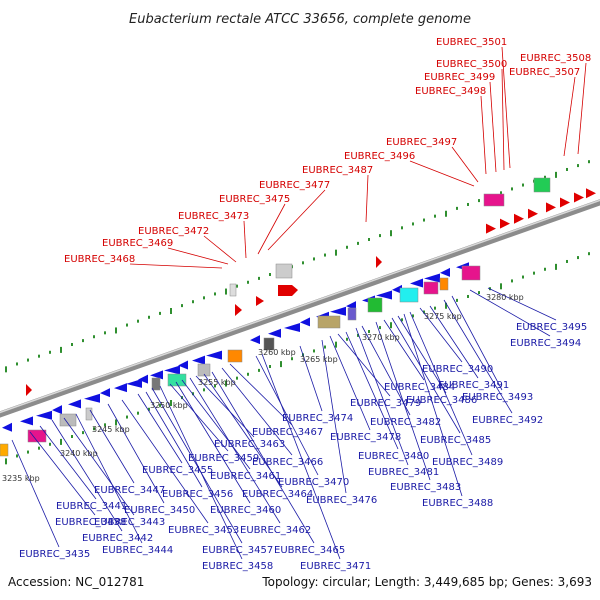 Image resolution: width=600 pixels, height=600 pixels. I want to click on reverse-gene-label: EUBREC_3479, so click(385, 403).